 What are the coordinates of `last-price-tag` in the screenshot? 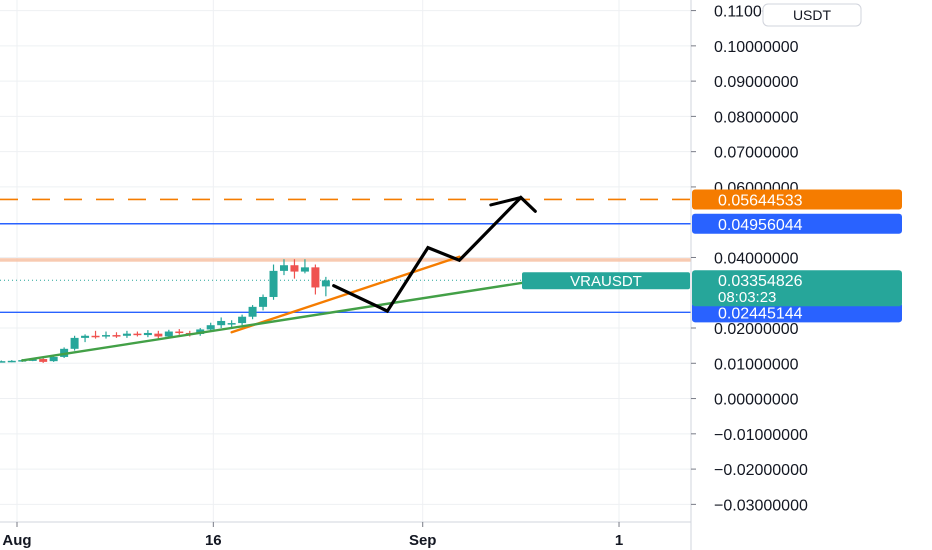 It's located at (797, 288).